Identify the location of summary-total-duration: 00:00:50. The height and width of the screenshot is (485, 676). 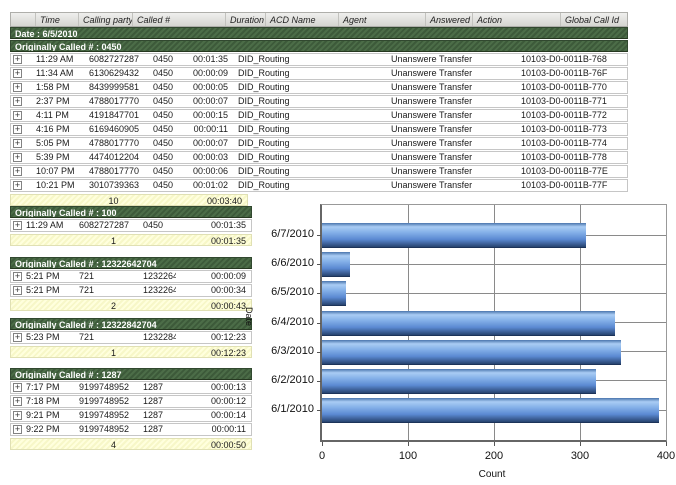
(228, 445).